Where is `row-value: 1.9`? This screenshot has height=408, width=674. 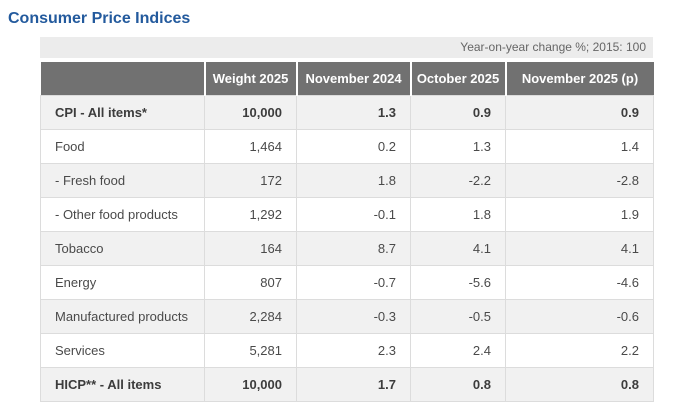 row-value: 1.9 is located at coordinates (579, 214).